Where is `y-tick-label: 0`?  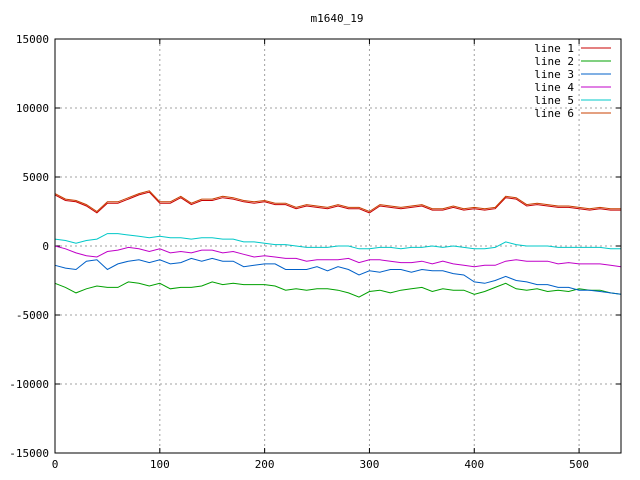
y-tick-label: 0 is located at coordinates (45, 246).